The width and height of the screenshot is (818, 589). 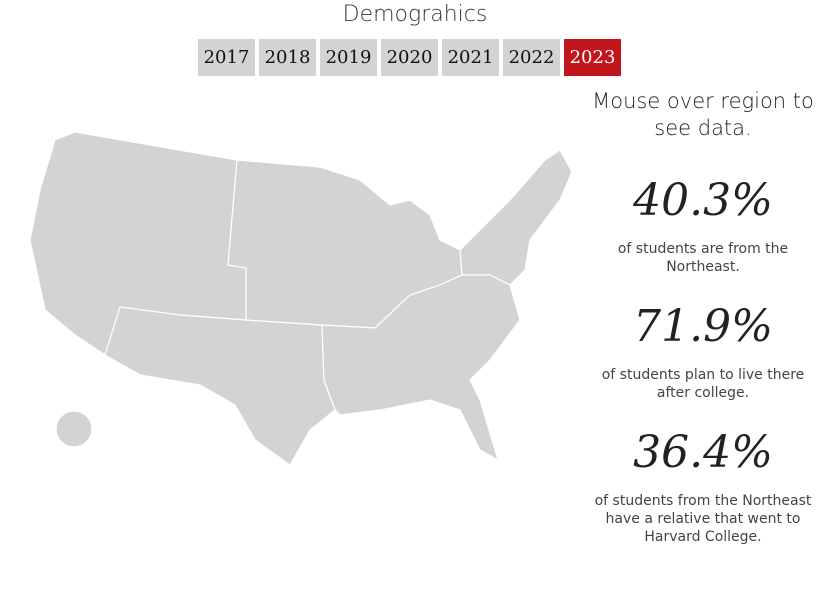 What do you see at coordinates (516, 217) in the screenshot?
I see `region-northeast` at bounding box center [516, 217].